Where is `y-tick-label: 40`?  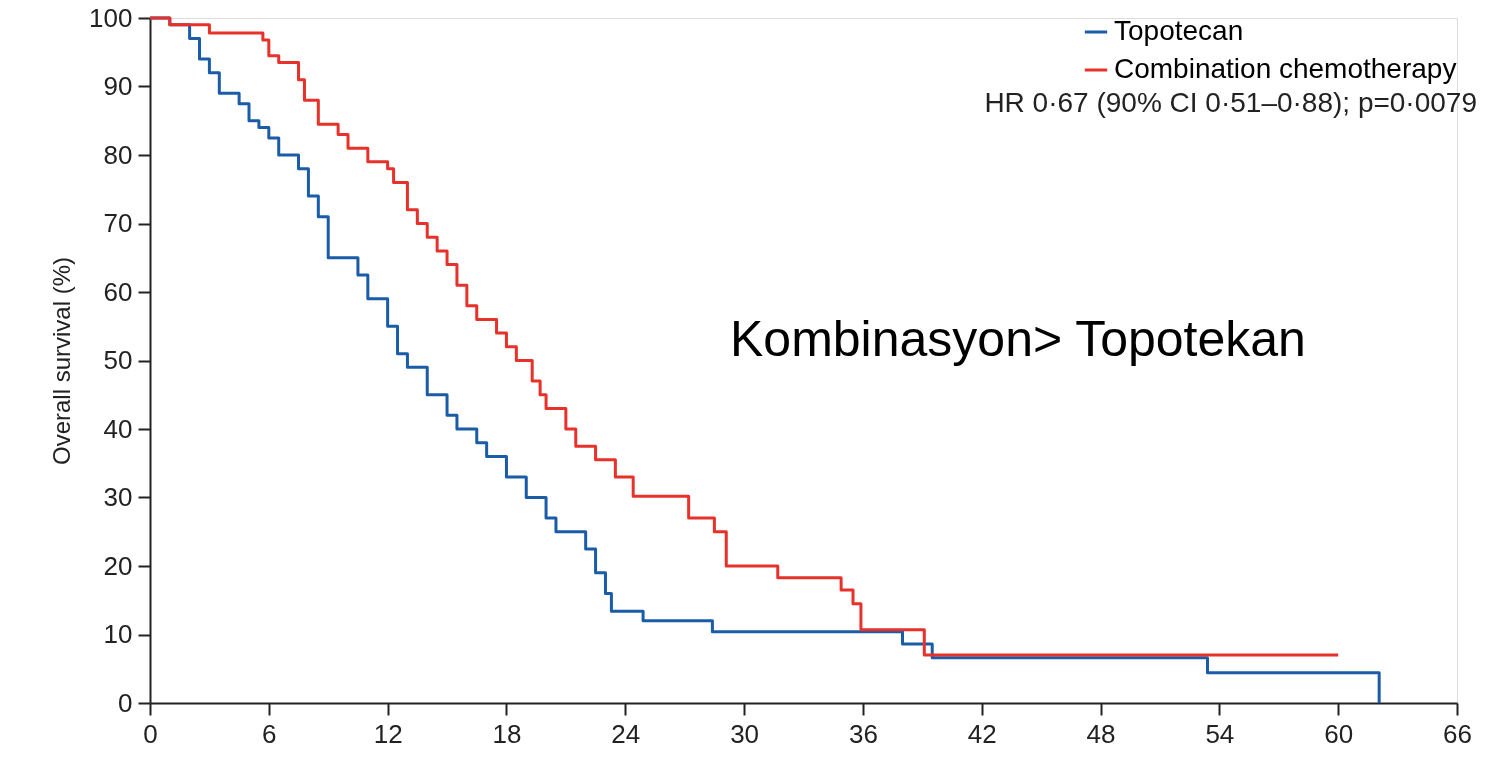
y-tick-label: 40 is located at coordinates (118, 428).